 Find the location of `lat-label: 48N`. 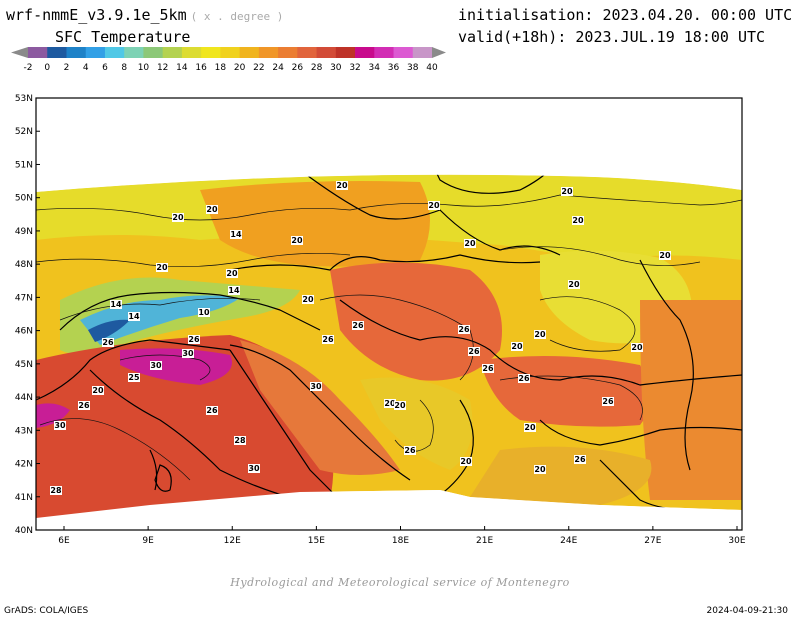

lat-label: 48N is located at coordinates (24, 265).